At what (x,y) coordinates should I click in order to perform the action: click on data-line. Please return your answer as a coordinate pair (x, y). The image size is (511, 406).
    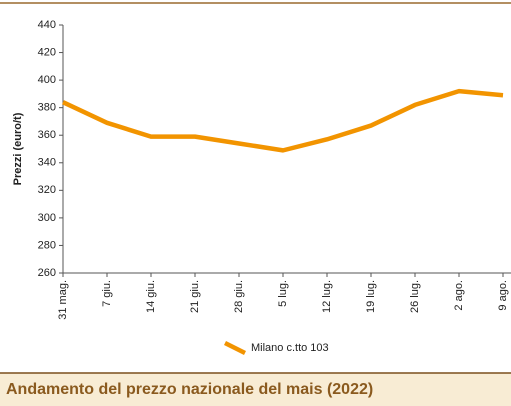
    Looking at the image, I should click on (283, 120).